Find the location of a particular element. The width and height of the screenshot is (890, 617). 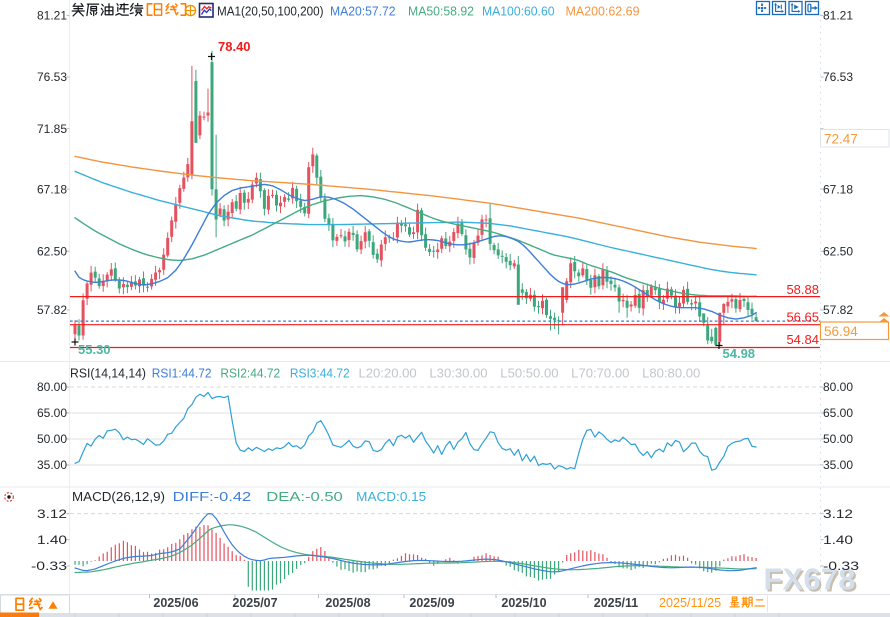

svg-text: MA1(20,50,100,200) is located at coordinates (270, 11).